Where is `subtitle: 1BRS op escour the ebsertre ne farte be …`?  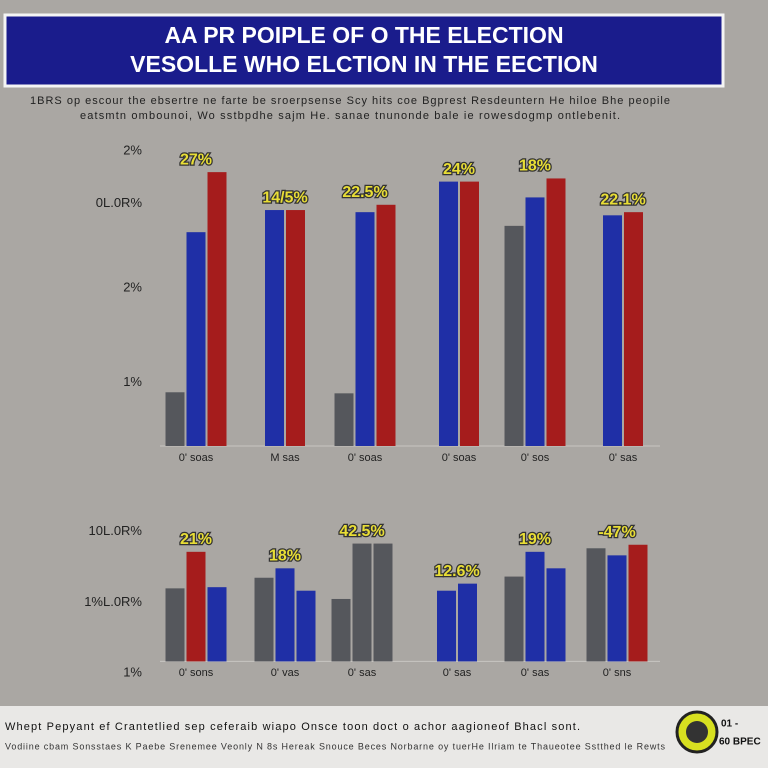 subtitle: 1BRS op escour the ebsertre ne farte be … is located at coordinates (350, 101).